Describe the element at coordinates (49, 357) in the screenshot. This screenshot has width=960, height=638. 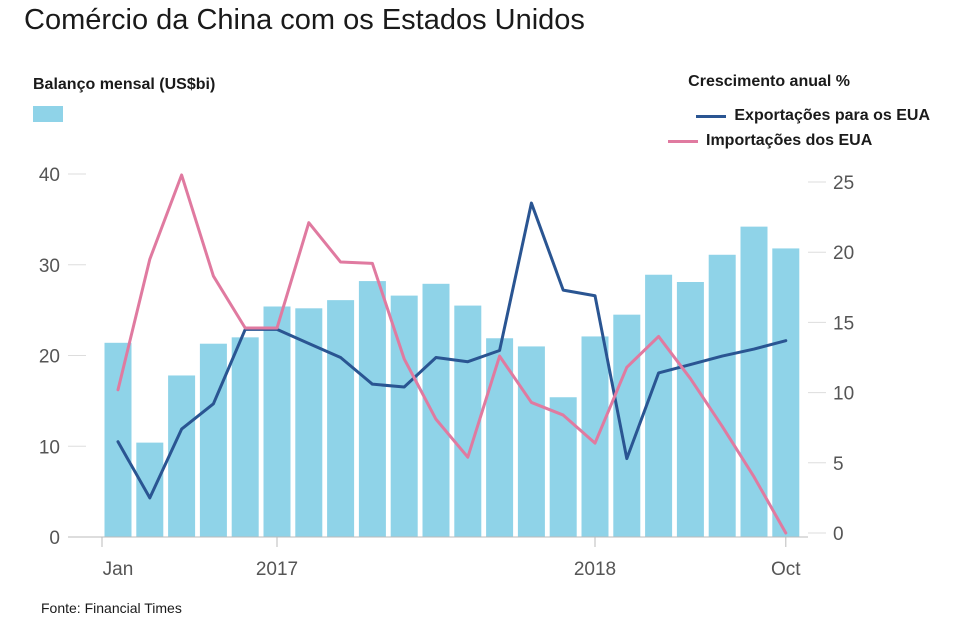
I see `left-tick-label: 20` at that location.